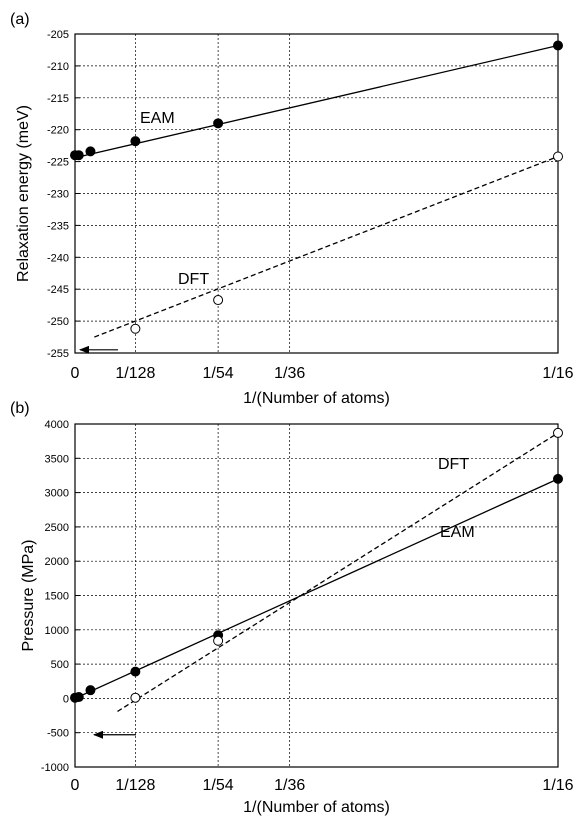 The height and width of the screenshot is (834, 584). What do you see at coordinates (28, 595) in the screenshot?
I see `y-axis-label: Pressure (MPa)` at bounding box center [28, 595].